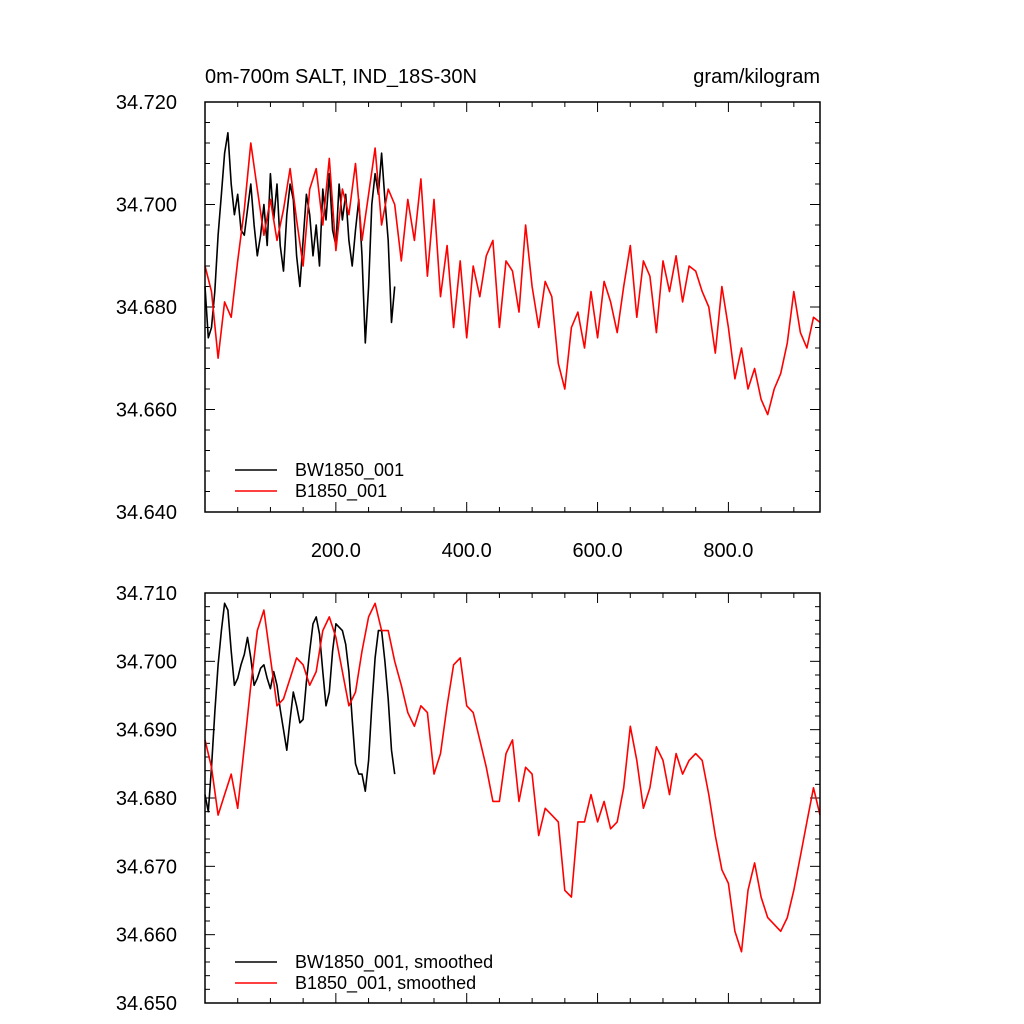 This screenshot has height=1024, width=1024. What do you see at coordinates (146, 1004) in the screenshot?
I see `y-tick-label: 34.650` at bounding box center [146, 1004].